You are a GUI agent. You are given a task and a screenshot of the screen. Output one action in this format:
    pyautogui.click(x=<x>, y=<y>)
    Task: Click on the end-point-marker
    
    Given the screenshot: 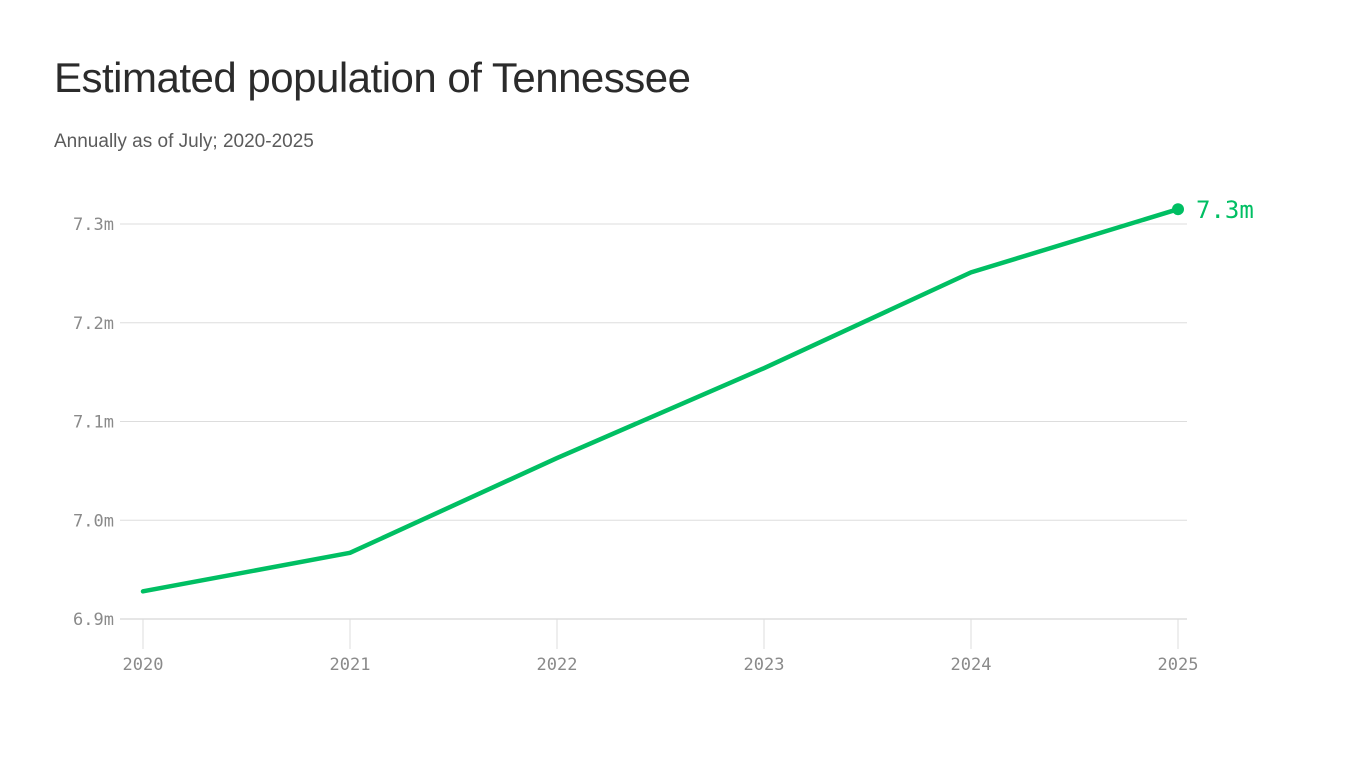 What is the action you would take?
    pyautogui.click(x=1178, y=209)
    